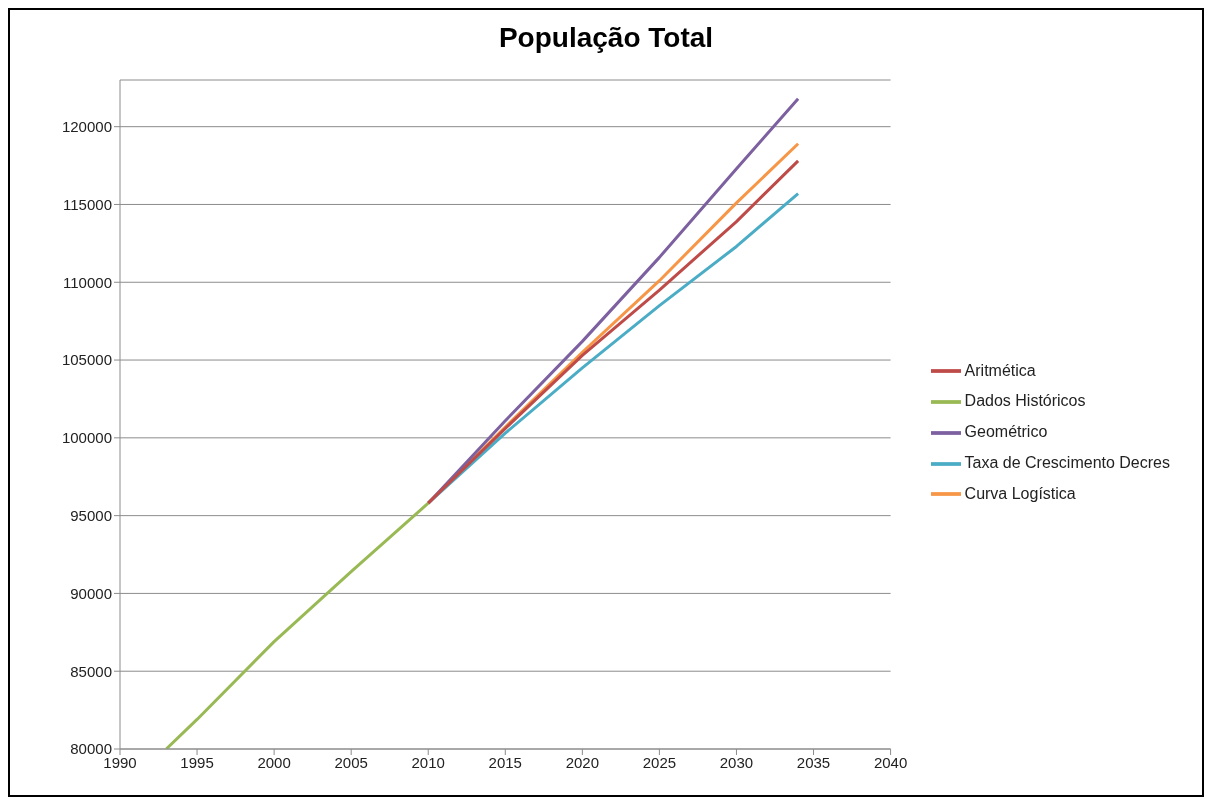 This screenshot has height=803, width=1210. I want to click on x-tick-label: 2035, so click(813, 762).